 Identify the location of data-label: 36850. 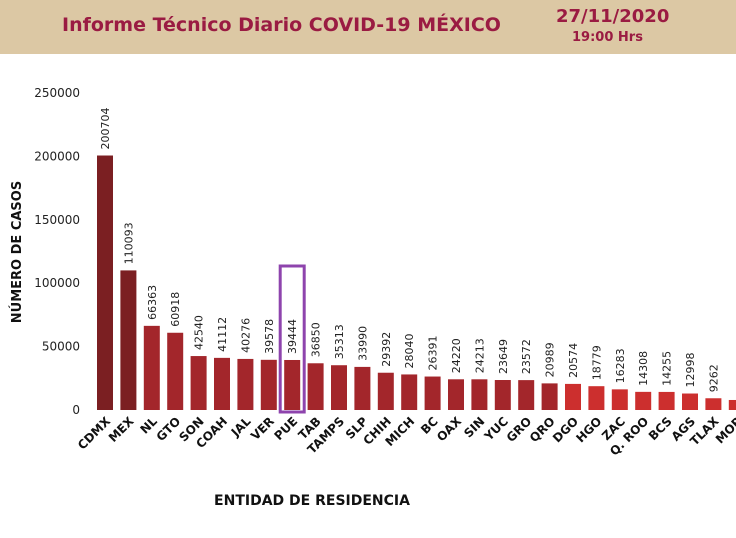
(316, 339).